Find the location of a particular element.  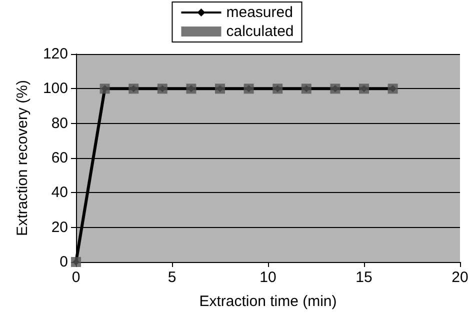

y-tick-label: 80 is located at coordinates (59, 123).